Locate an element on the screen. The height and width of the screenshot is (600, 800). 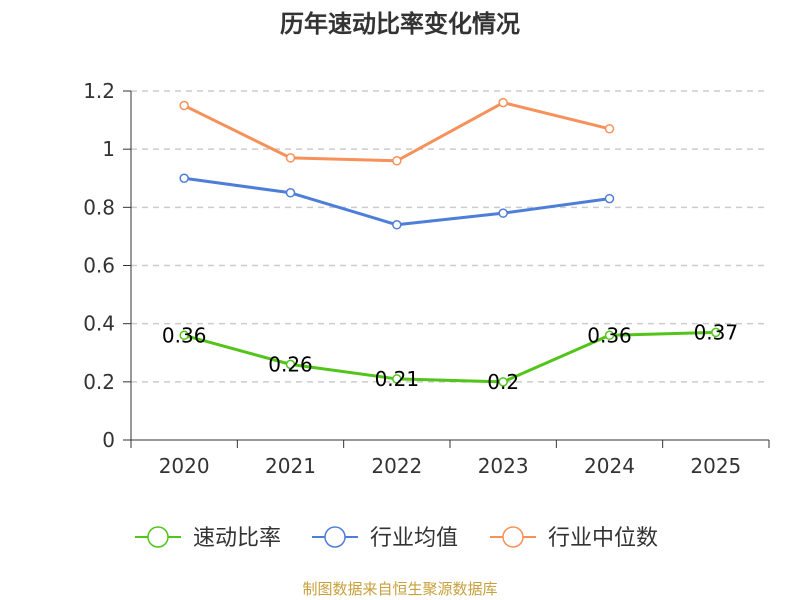
legend-label: 速动比率 is located at coordinates (237, 538).